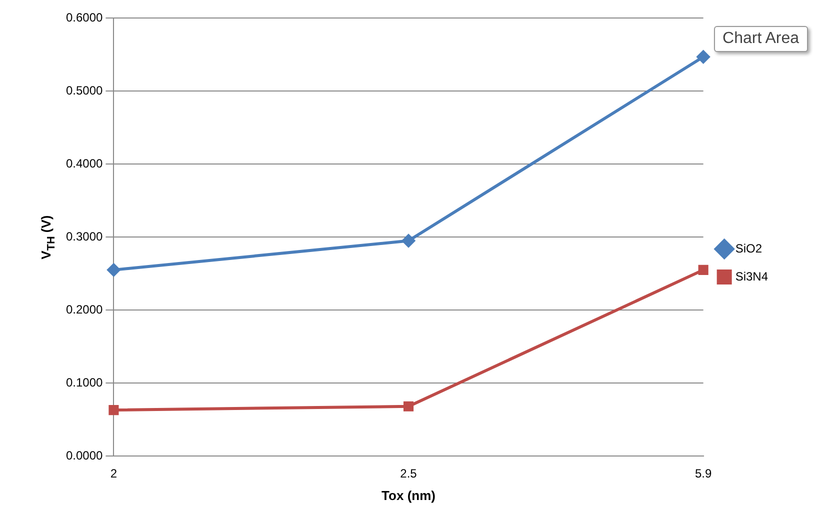  I want to click on y-tick-label: 0.4000, so click(85, 163).